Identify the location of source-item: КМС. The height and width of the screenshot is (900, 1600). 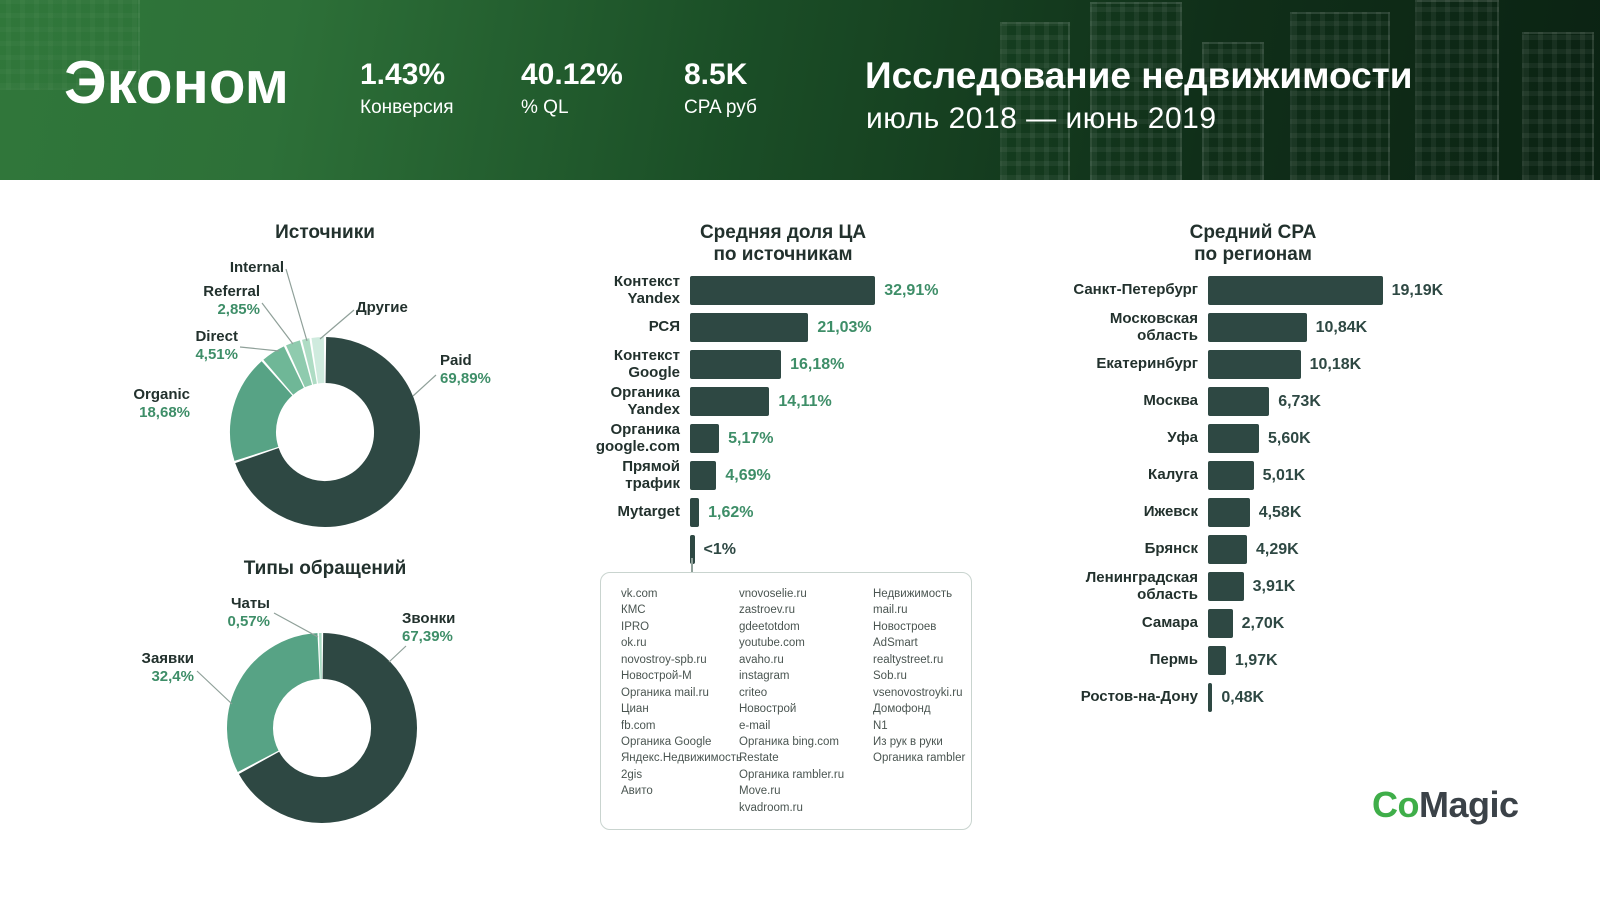
(633, 610).